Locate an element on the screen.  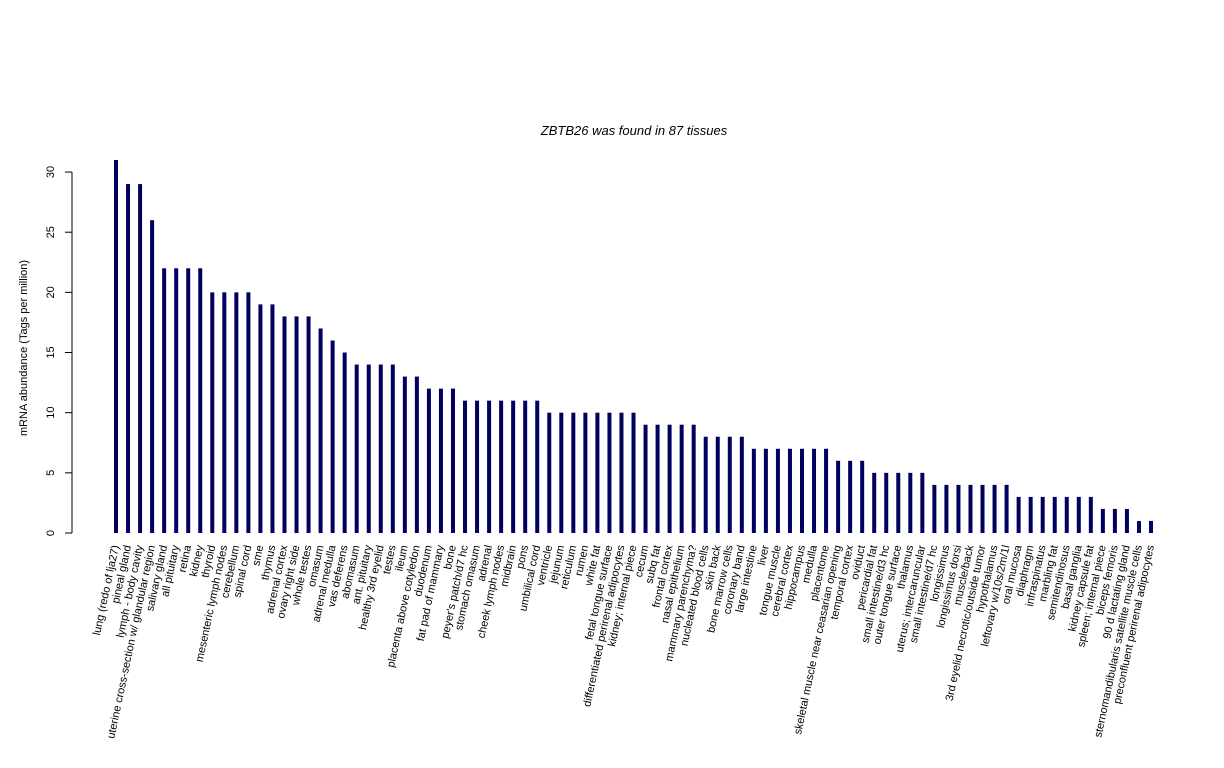
y-tick-label: 5 is located at coordinates (51, 473).